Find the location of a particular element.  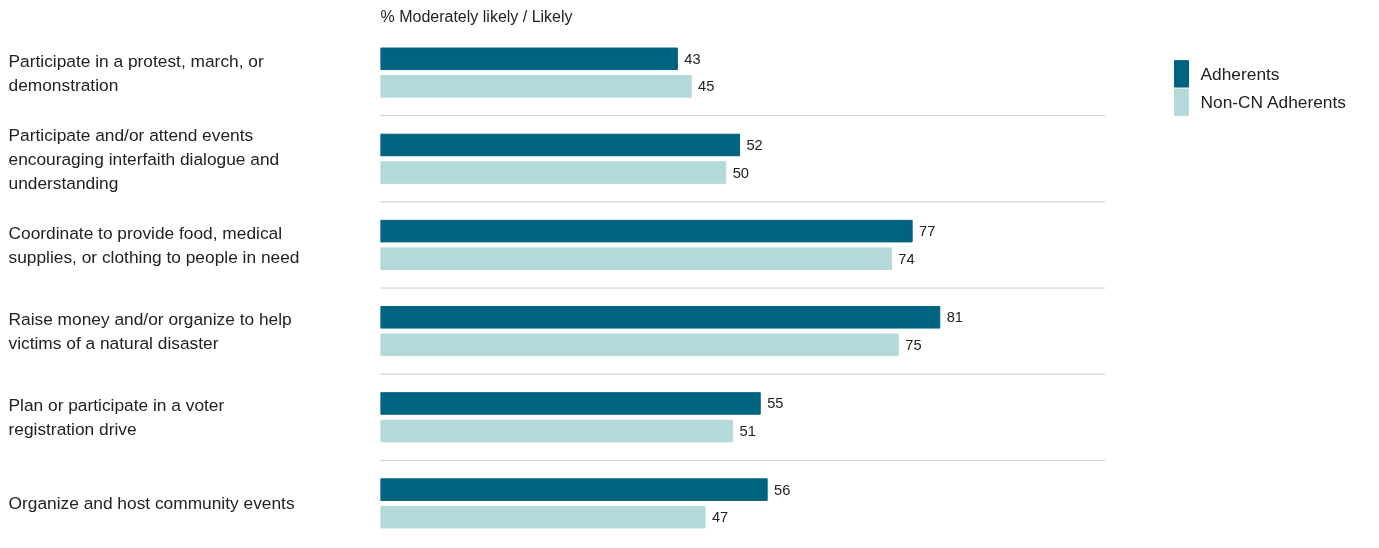

data-label: 43 is located at coordinates (692, 58).